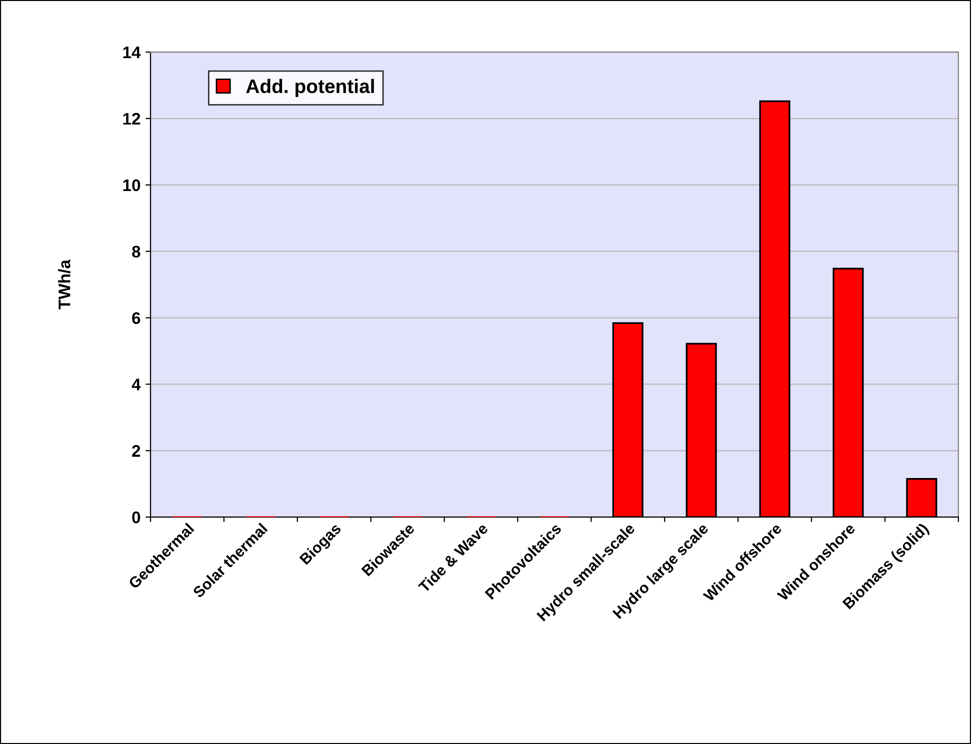 Image resolution: width=971 pixels, height=744 pixels. What do you see at coordinates (136, 252) in the screenshot?
I see `y-tick-label: 8` at bounding box center [136, 252].